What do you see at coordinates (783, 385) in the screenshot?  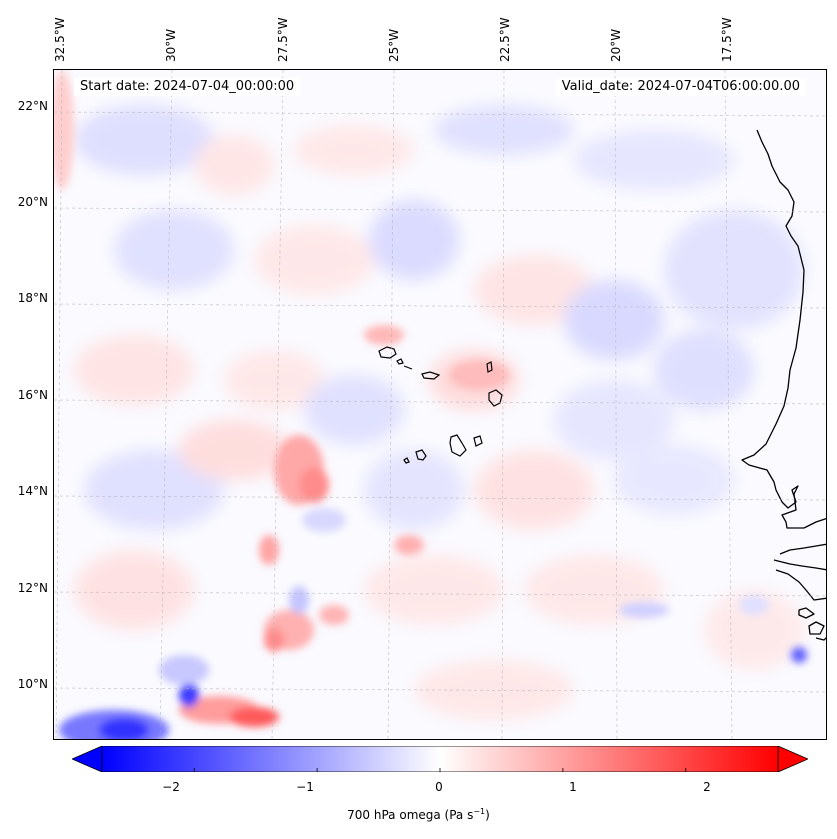 I see `coastline` at bounding box center [783, 385].